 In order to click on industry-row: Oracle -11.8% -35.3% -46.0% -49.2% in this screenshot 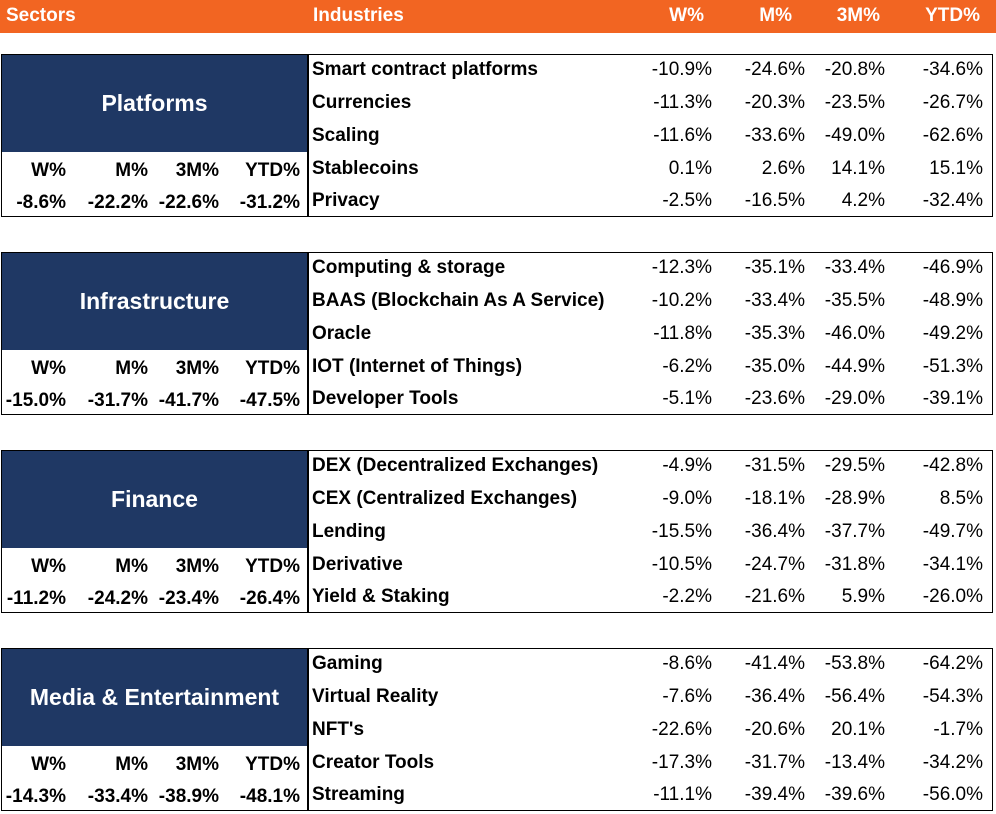, I will do `click(654, 335)`.